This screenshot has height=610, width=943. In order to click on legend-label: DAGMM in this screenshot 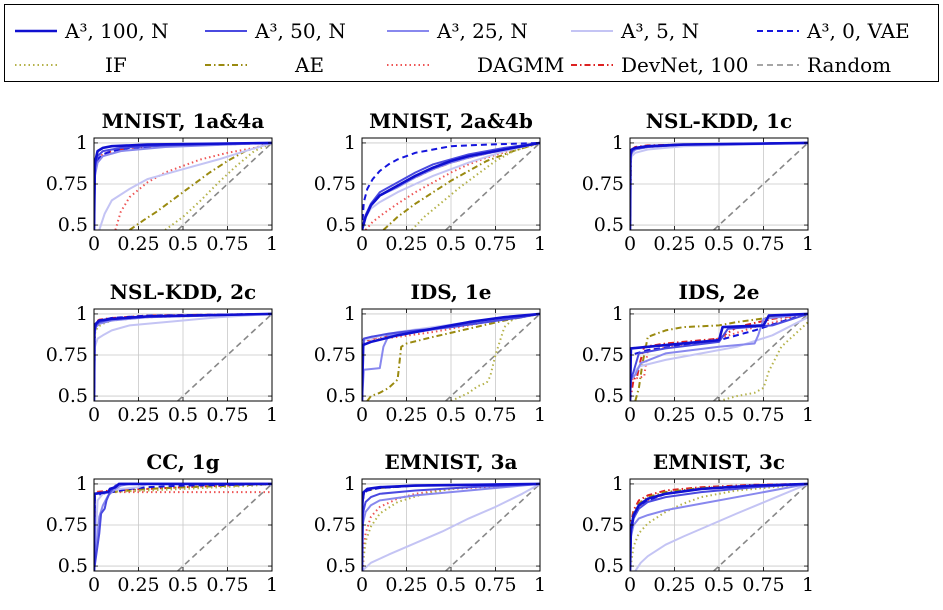, I will do `click(520, 65)`.